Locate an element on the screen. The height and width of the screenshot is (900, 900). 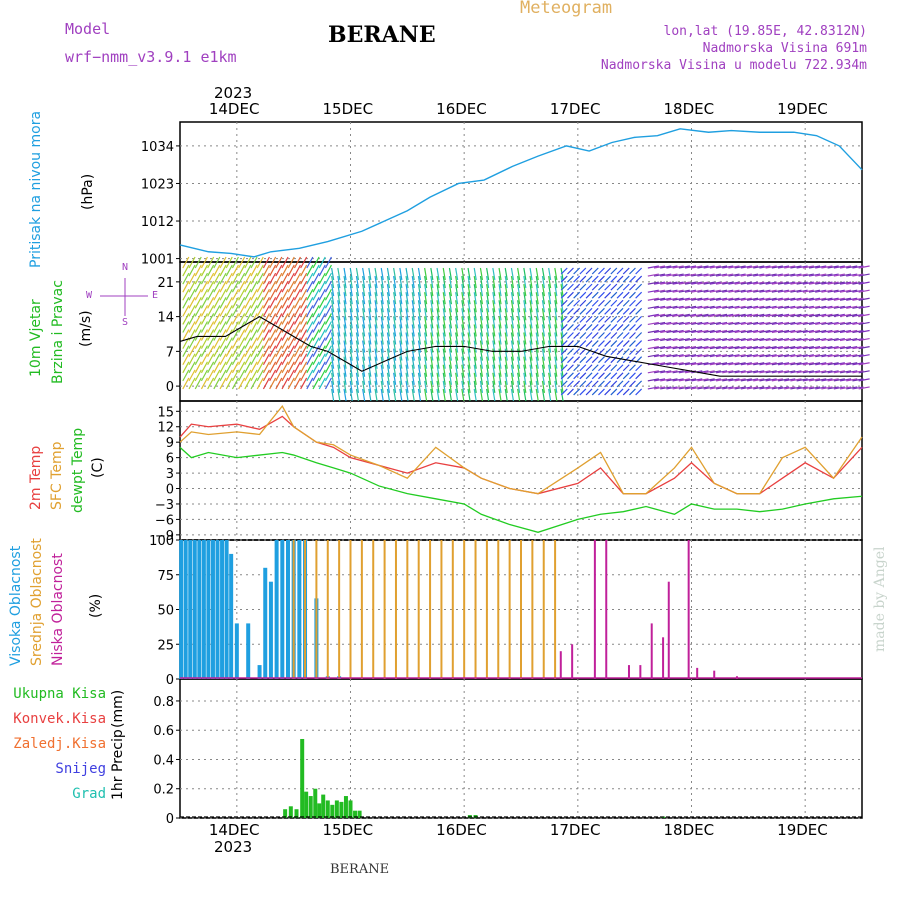
y-tick-label: 21 is located at coordinates (165, 283).